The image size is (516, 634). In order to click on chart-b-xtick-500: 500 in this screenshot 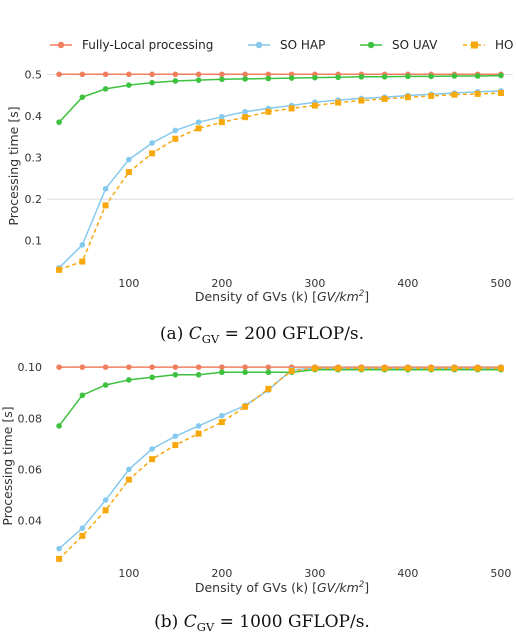, I will do `click(500, 573)`.